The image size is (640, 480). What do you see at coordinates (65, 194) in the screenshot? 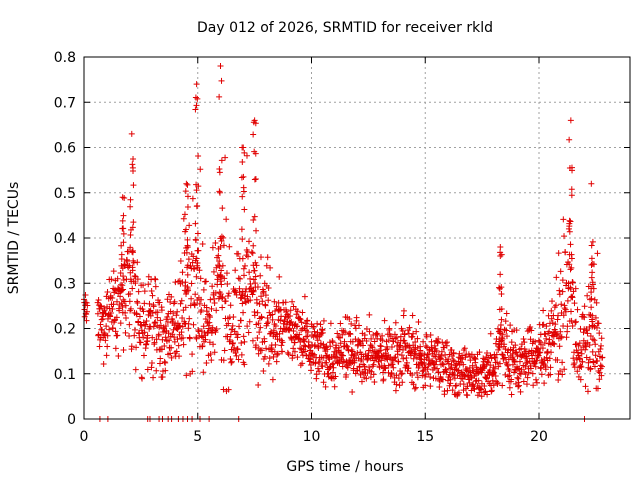
I see `y-tick-label: 0.5` at bounding box center [65, 194].